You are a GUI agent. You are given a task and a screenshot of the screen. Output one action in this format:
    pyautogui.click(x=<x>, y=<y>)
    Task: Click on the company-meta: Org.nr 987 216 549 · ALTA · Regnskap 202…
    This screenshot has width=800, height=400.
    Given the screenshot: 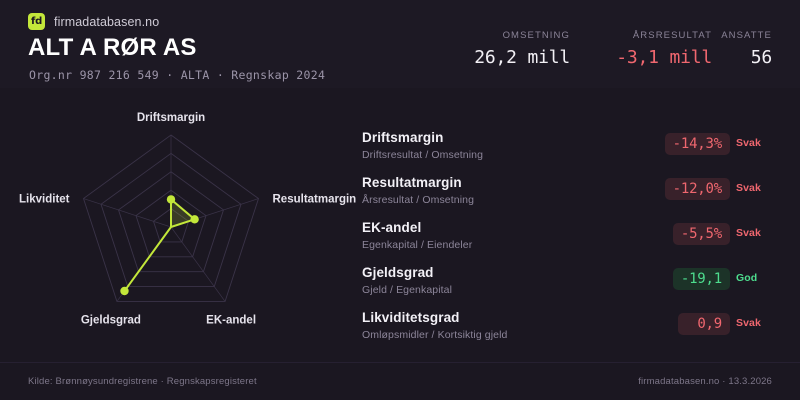 What is the action you would take?
    pyautogui.click(x=177, y=75)
    